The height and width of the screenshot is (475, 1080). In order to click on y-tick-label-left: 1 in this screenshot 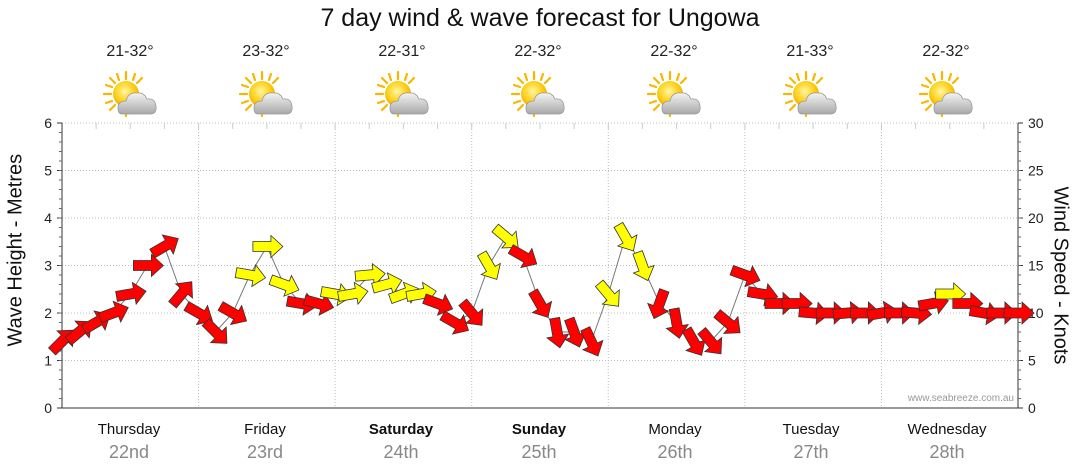, I will do `click(48, 361)`.